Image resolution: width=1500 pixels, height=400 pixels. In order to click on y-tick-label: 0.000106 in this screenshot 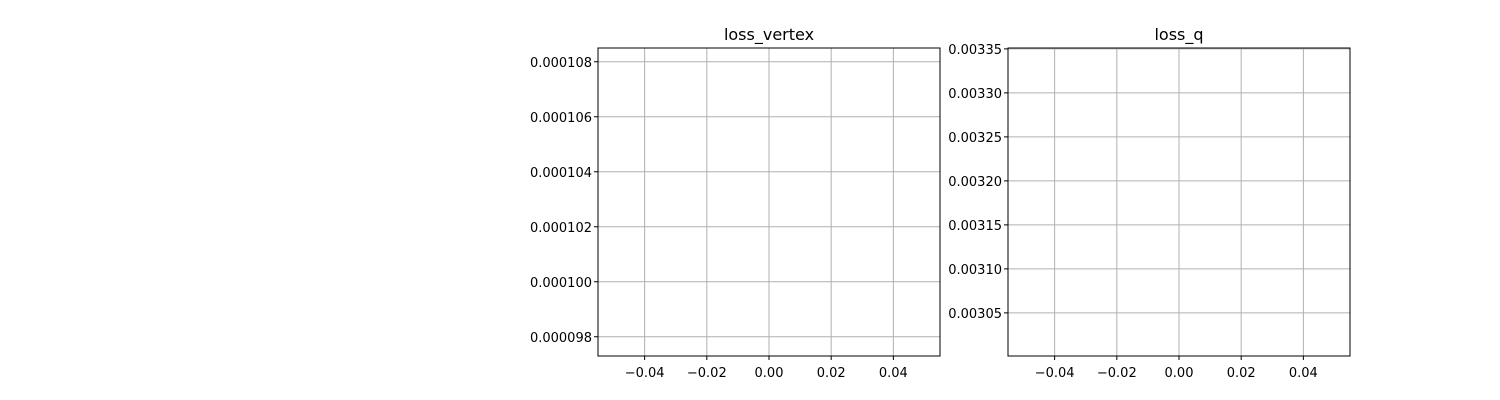, I will do `click(561, 118)`.